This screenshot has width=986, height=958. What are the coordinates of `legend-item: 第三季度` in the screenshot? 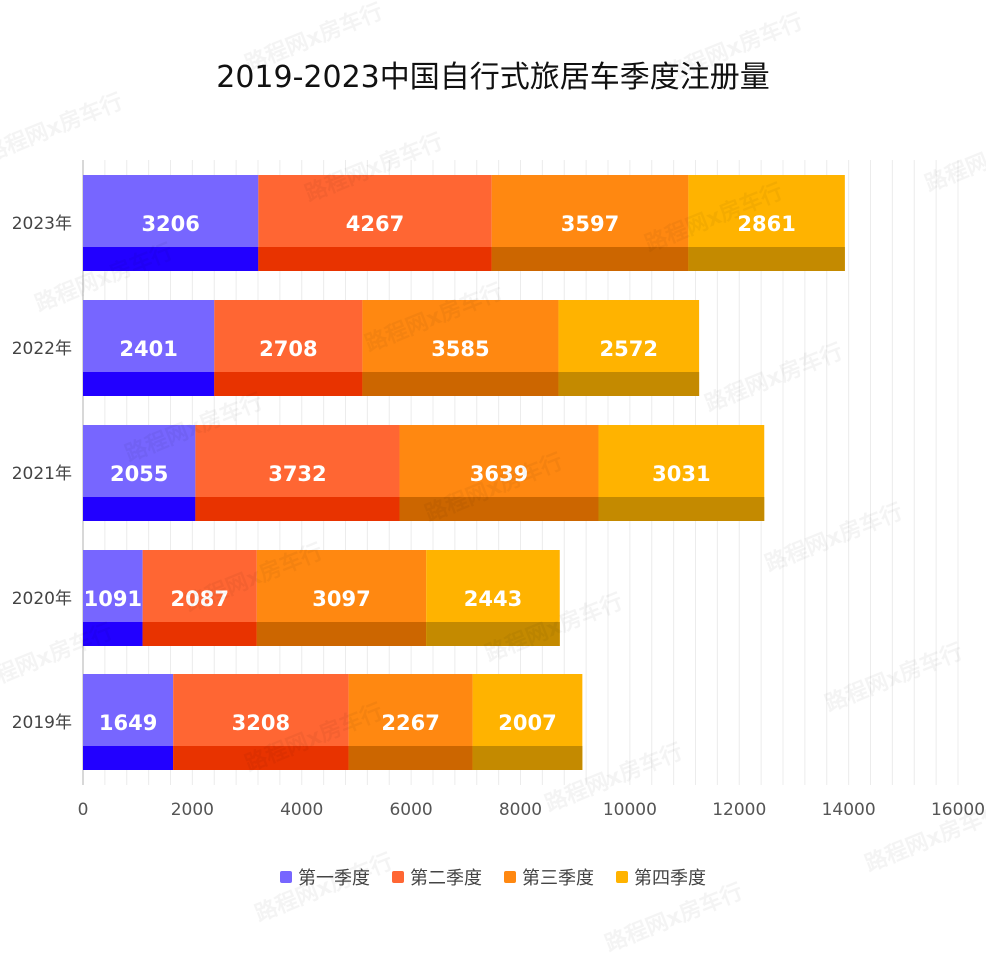 It's located at (549, 877).